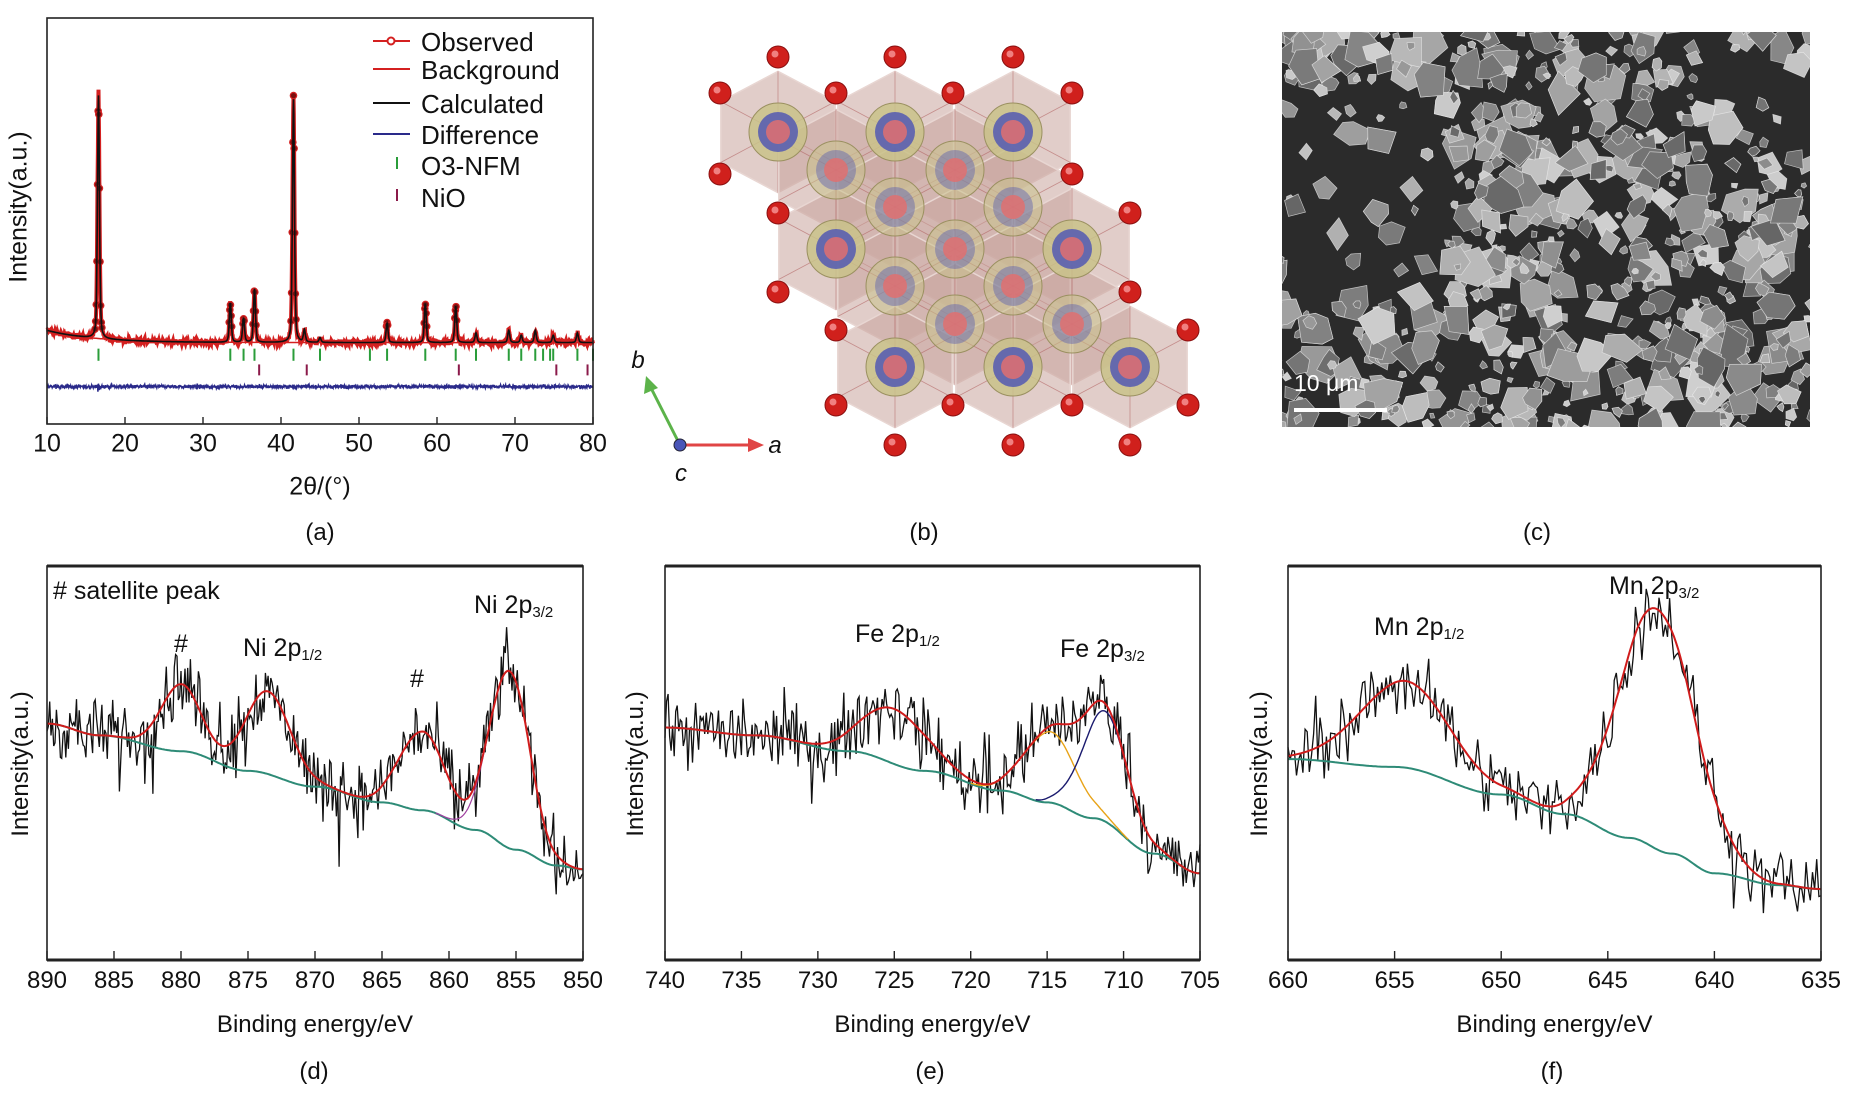 This screenshot has width=1849, height=1094. What do you see at coordinates (315, 770) in the screenshot?
I see `fit-envelope-series` at bounding box center [315, 770].